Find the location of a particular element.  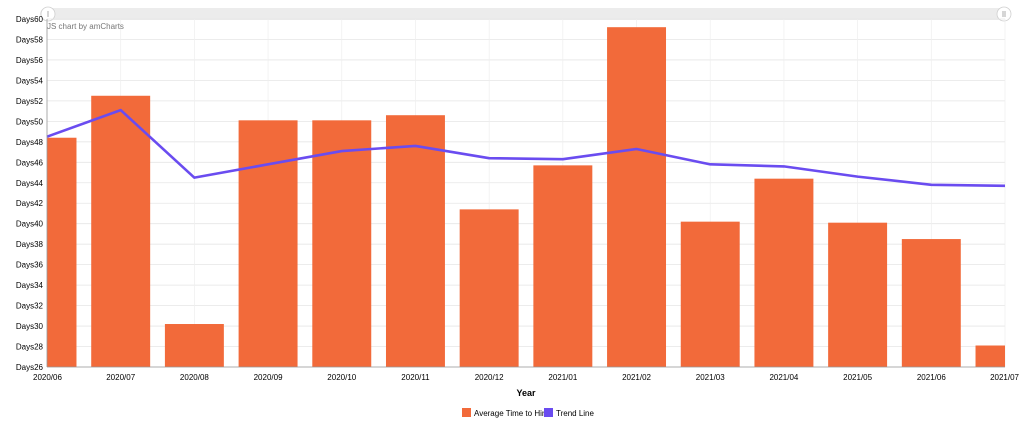

legend: Average Time to Hire Trend Line is located at coordinates (528, 413).